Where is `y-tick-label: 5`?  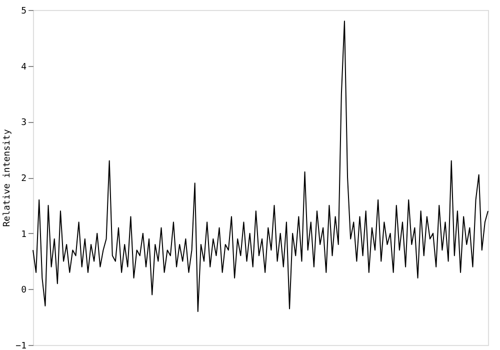
y-tick-label: 5 is located at coordinates (23, 11).